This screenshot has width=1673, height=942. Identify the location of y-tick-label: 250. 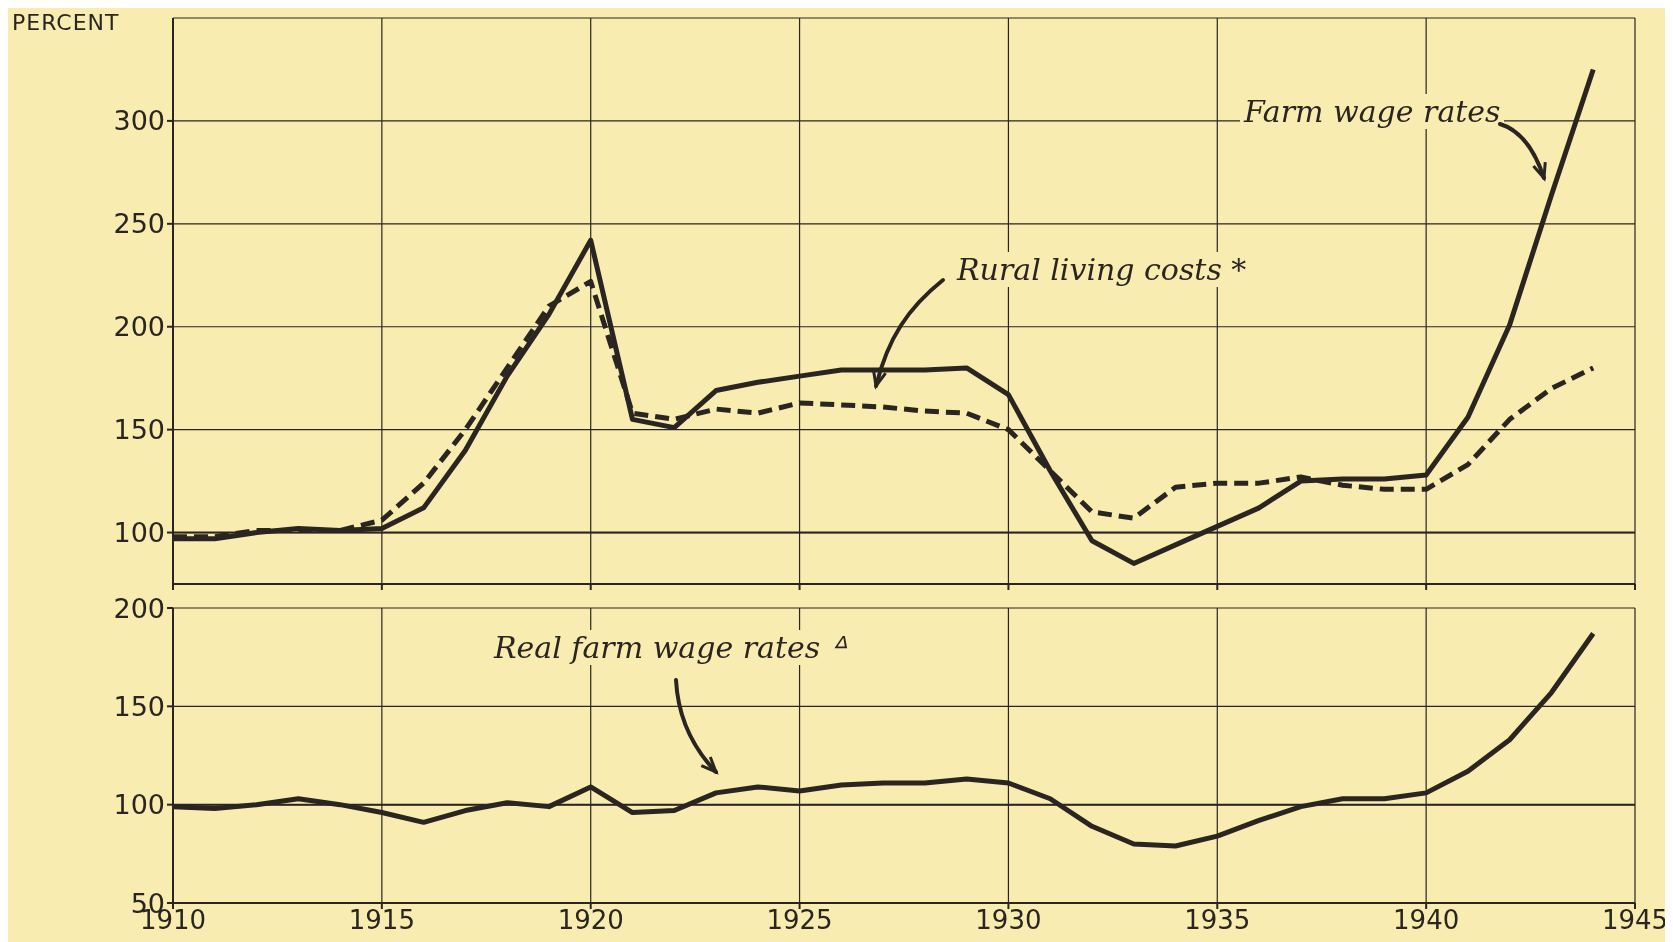
(139, 224).